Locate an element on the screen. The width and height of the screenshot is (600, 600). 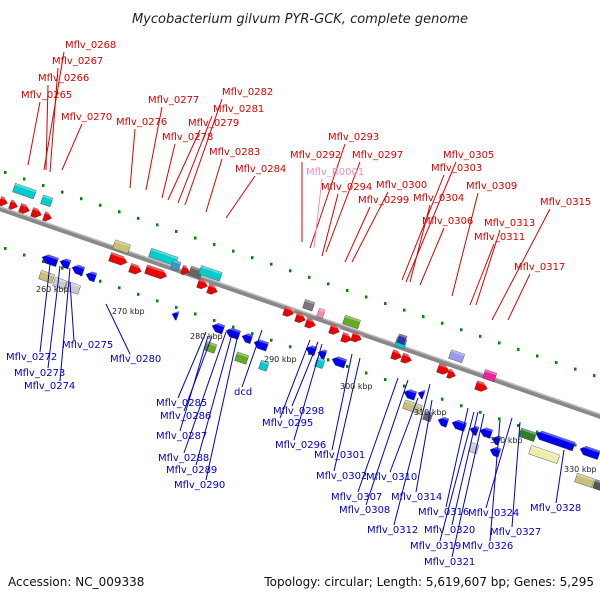
accession-text: Accession: NC_009338 is located at coordinates (76, 582).